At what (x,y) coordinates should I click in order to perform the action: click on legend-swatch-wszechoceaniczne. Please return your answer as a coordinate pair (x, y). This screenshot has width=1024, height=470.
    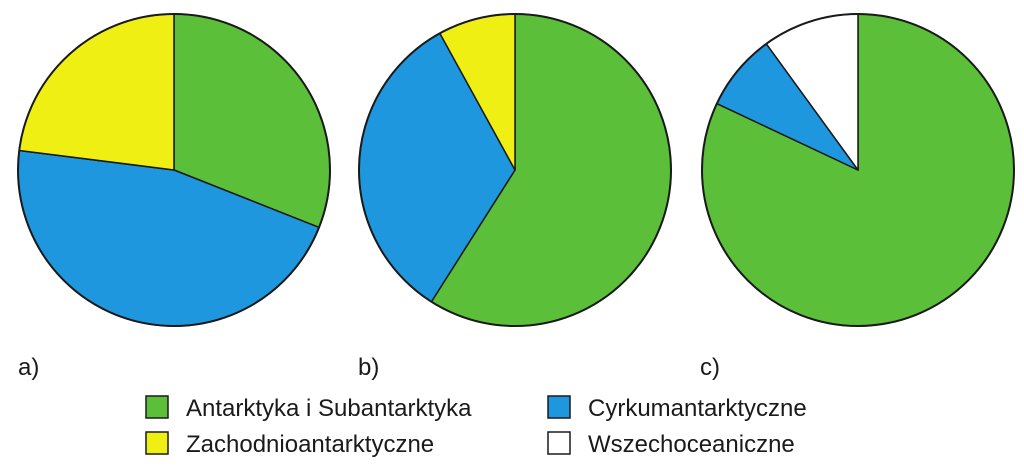
    Looking at the image, I should click on (559, 443).